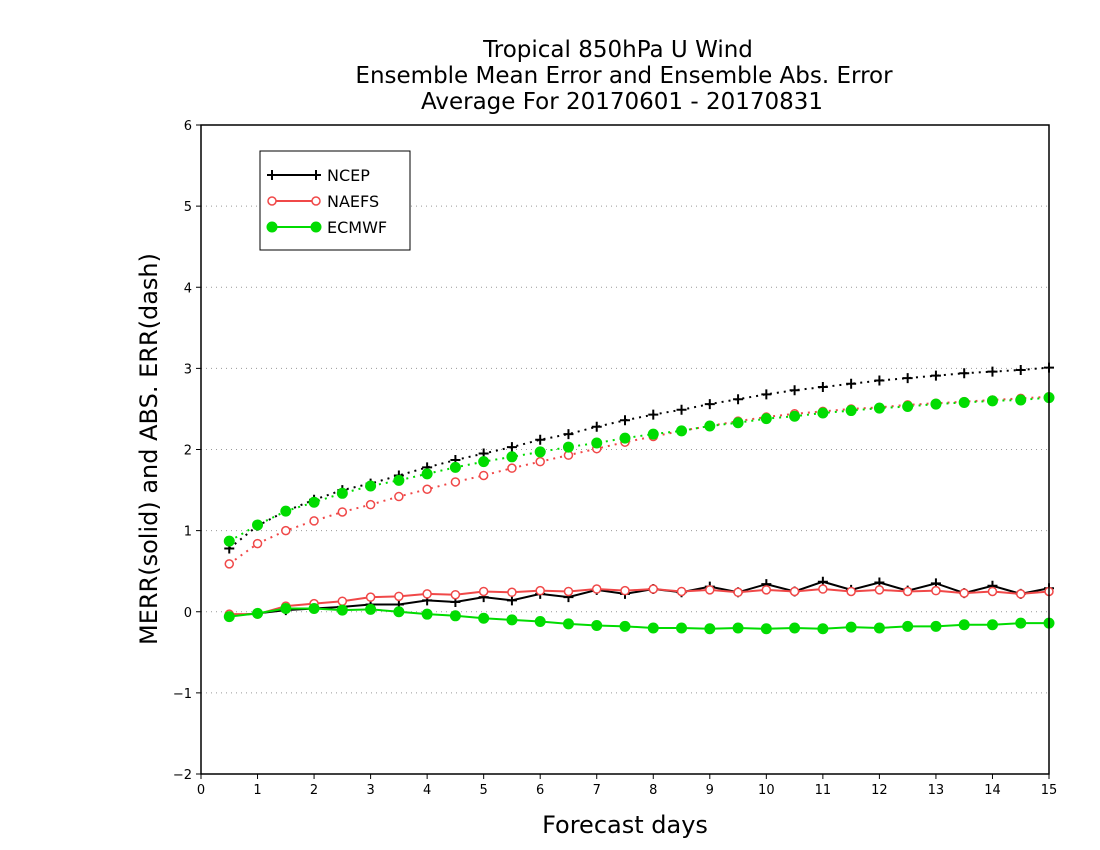  I want to click on y-tick-label: −2, so click(182, 775).